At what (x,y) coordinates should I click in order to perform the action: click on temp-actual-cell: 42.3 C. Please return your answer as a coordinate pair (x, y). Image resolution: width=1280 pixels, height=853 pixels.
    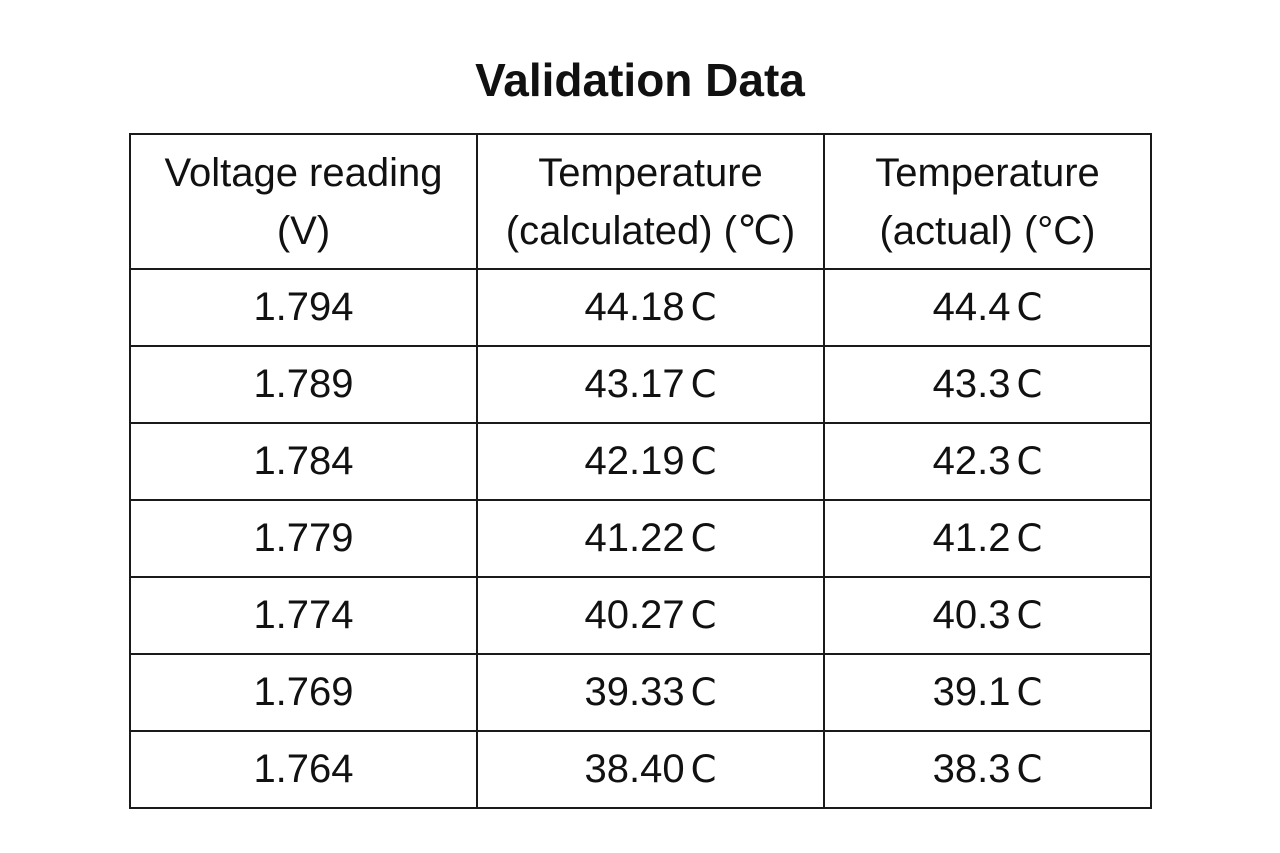
    Looking at the image, I should click on (987, 461).